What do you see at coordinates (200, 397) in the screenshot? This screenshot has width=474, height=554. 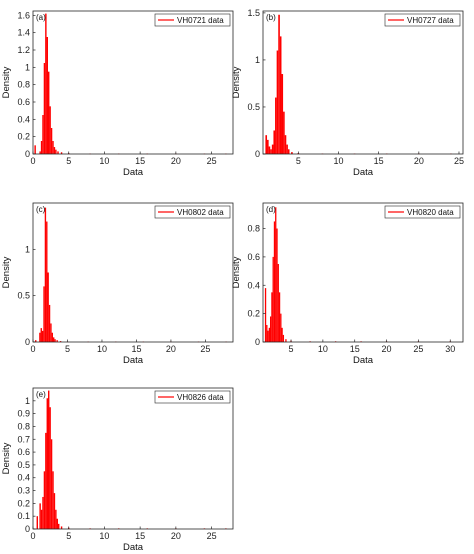 I see `legend-entry: VH0826 data` at bounding box center [200, 397].